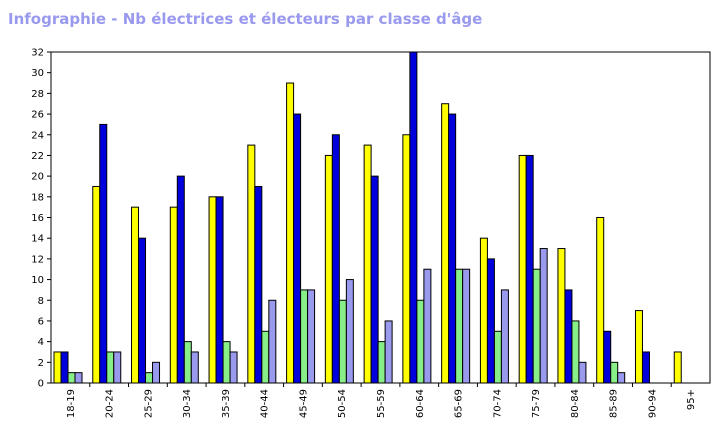  I want to click on y-tick-label: 4, so click(41, 342).